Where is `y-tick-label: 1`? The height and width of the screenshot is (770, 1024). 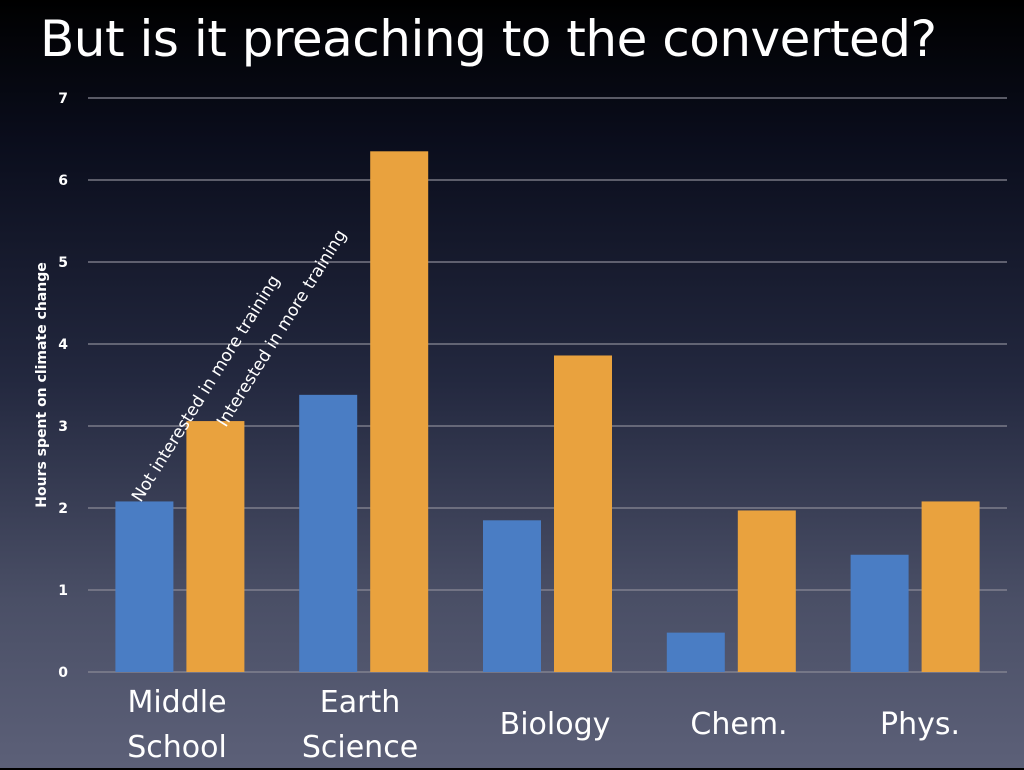 y-tick-label: 1 is located at coordinates (63, 591).